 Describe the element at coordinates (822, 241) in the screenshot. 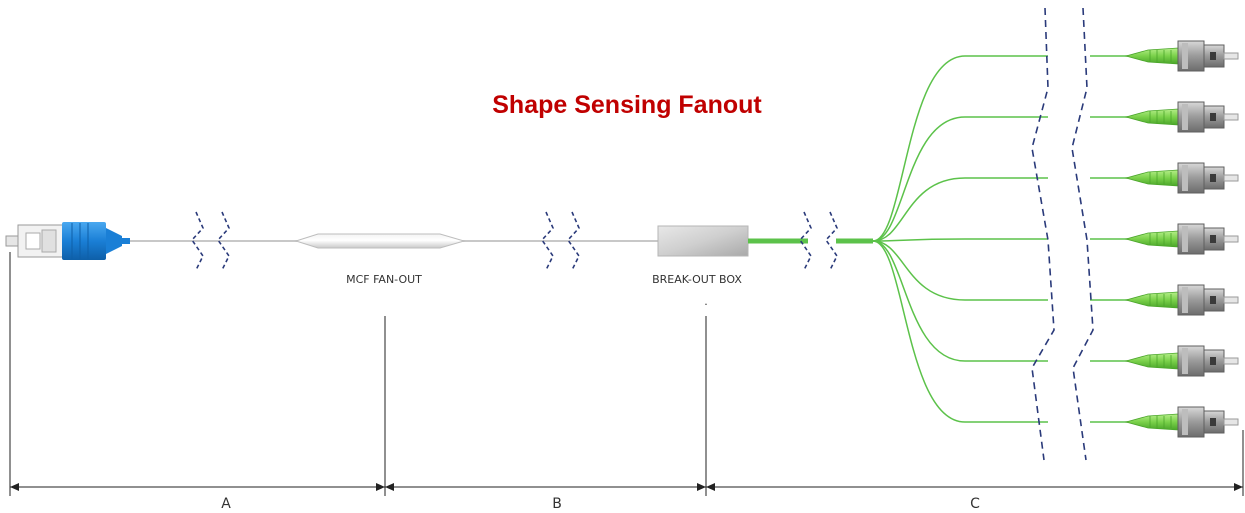

I see `trunk-gap` at that location.